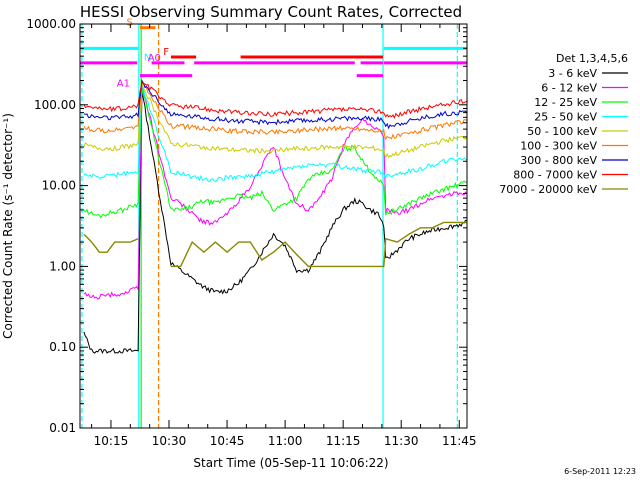 The width and height of the screenshot is (640, 480). I want to click on legend-label: 3 - 6 keV, so click(572, 73).